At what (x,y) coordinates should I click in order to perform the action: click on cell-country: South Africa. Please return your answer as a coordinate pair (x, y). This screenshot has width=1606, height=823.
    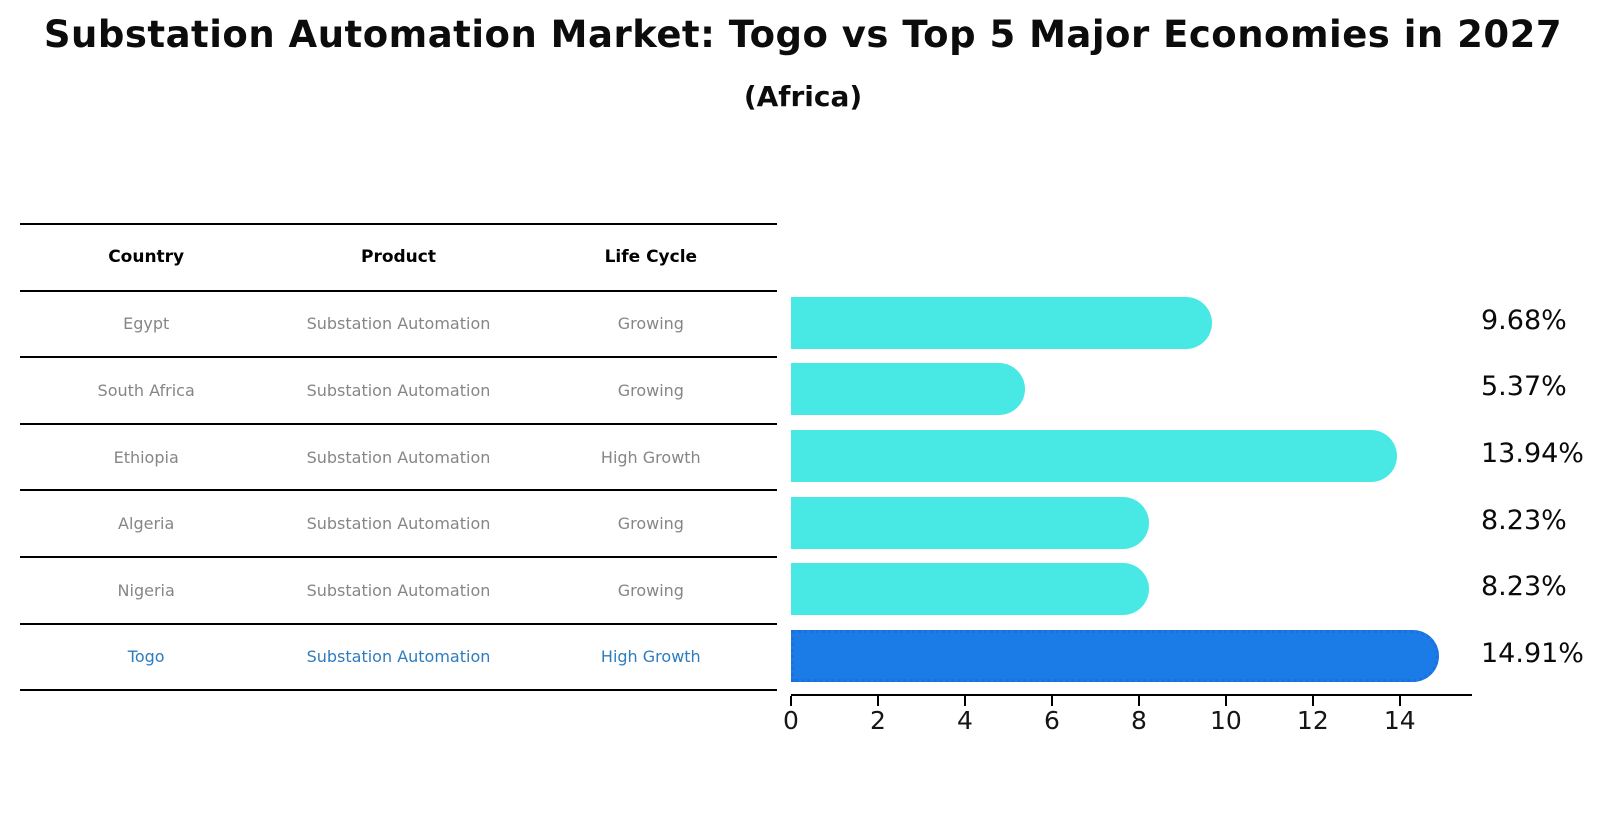
    Looking at the image, I should click on (146, 390).